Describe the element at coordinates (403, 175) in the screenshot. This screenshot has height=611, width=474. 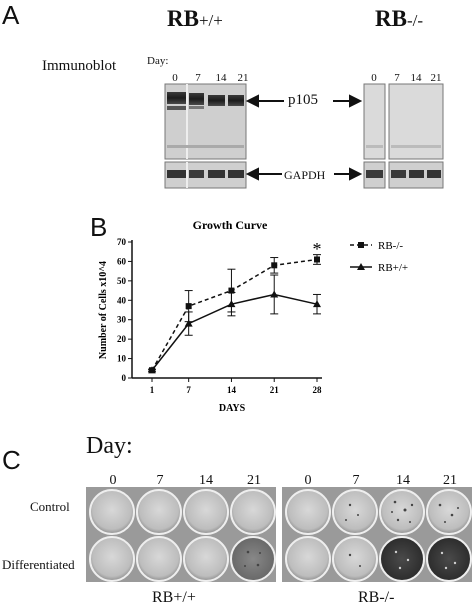
I see `gapdh-blot-right` at that location.